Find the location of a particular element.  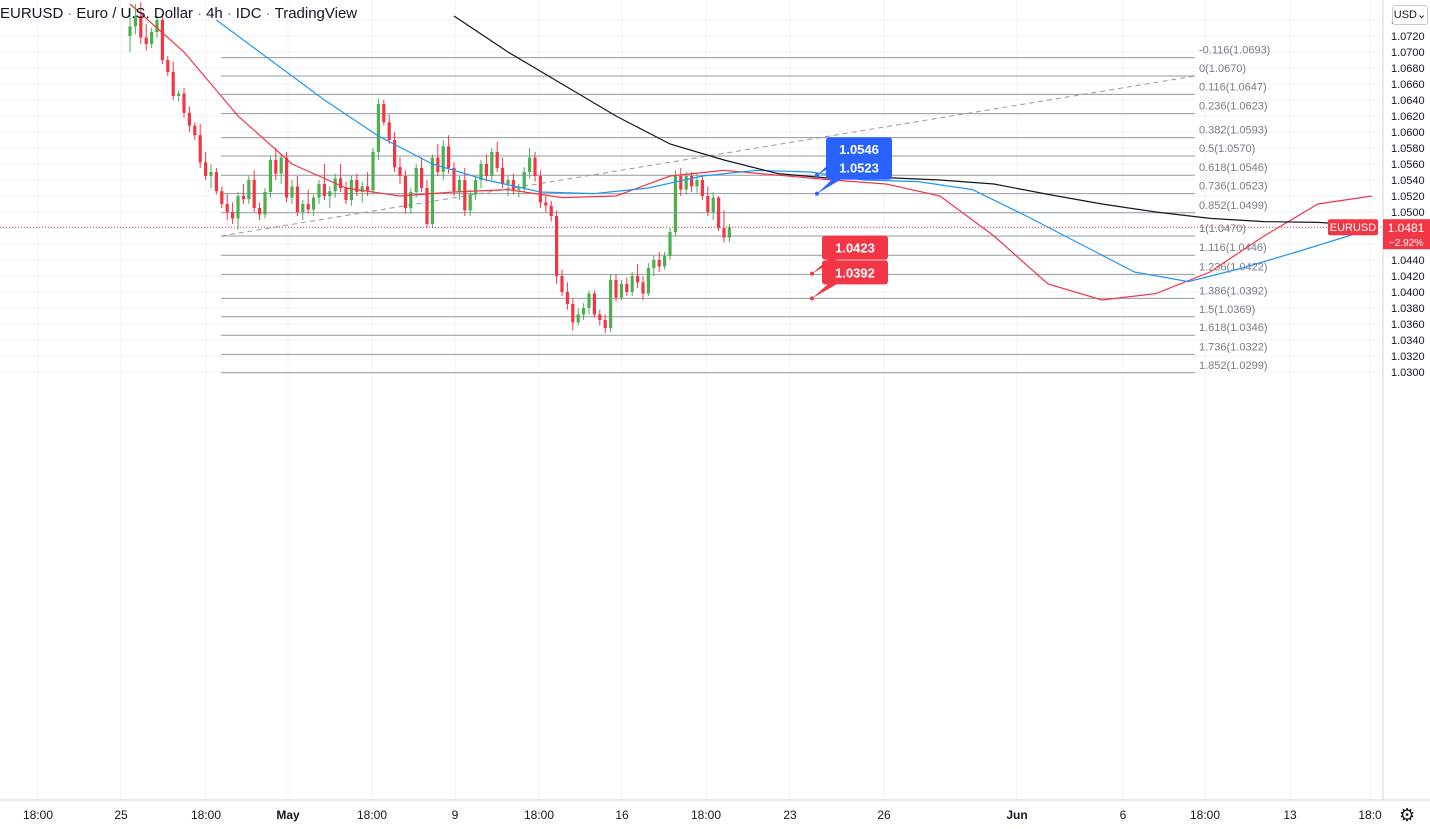

symbol-description: Euro / U.S. Dollar is located at coordinates (135, 13).